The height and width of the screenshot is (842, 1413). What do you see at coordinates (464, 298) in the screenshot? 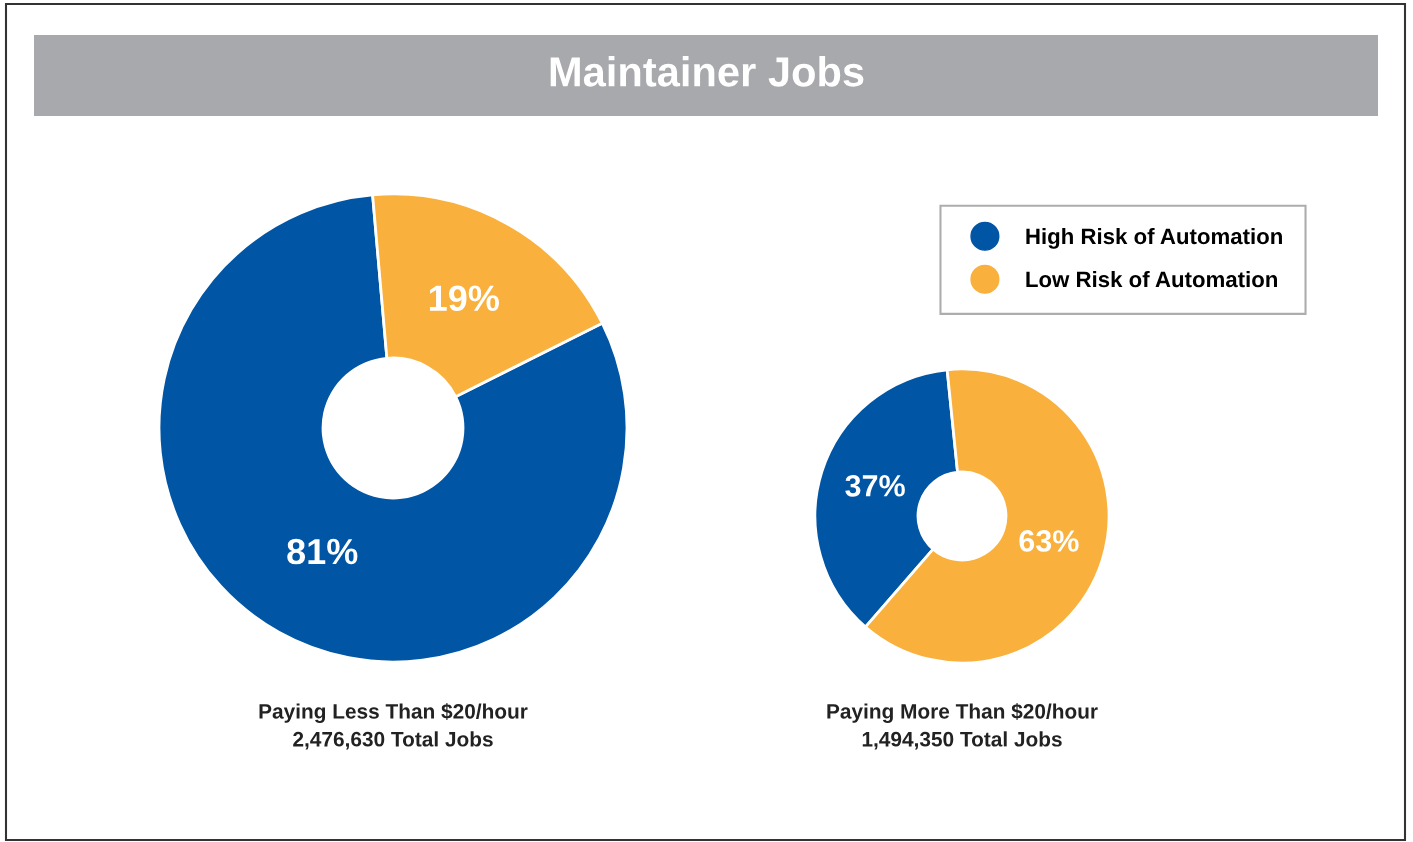
I see `data-label: 19%` at bounding box center [464, 298].